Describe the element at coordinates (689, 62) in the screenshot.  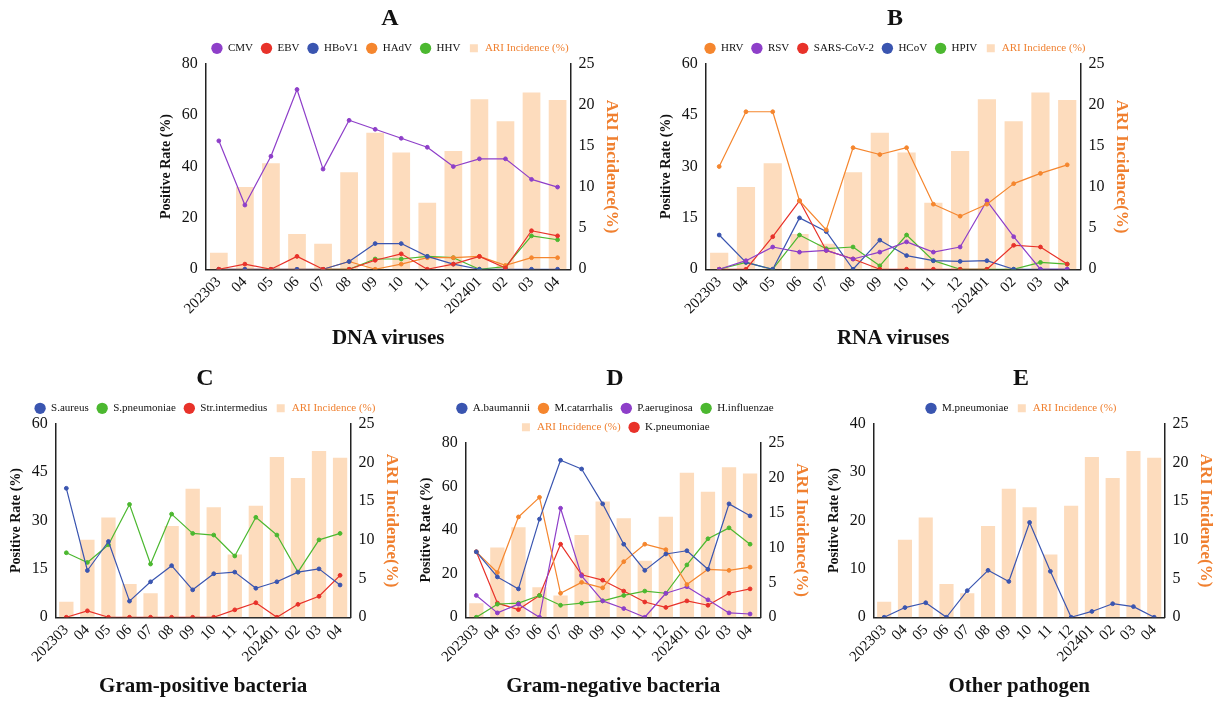
I see `y-tick-label: 60` at that location.